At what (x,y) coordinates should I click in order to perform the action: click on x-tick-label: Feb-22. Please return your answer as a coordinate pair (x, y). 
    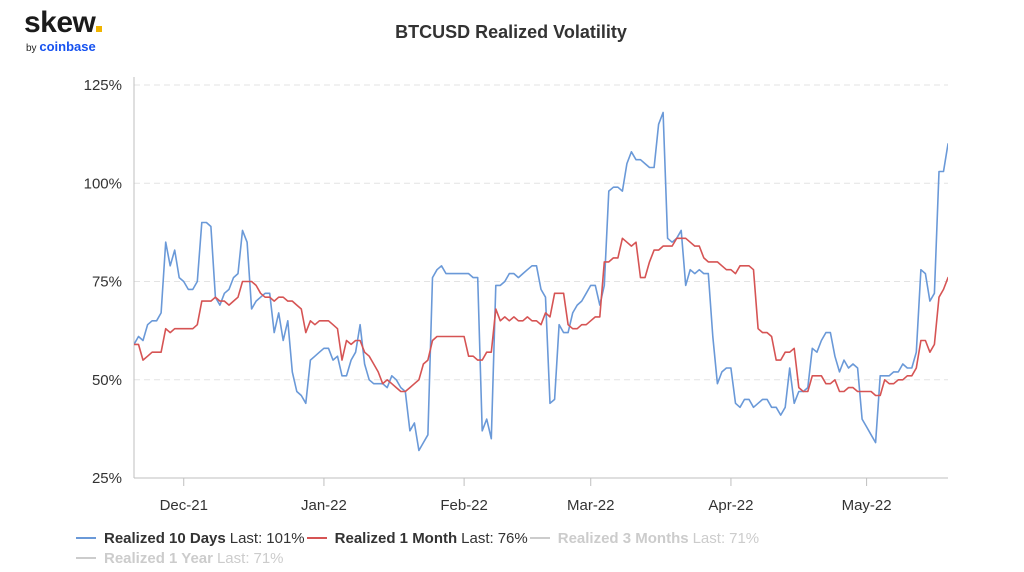
    Looking at the image, I should click on (464, 505).